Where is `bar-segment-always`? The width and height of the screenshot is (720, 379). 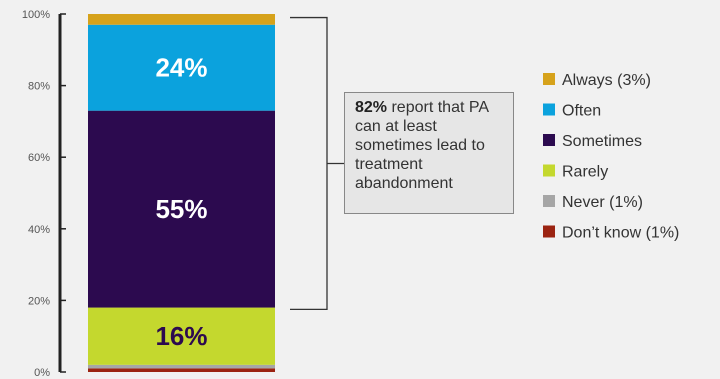 bar-segment-always is located at coordinates (181, 19).